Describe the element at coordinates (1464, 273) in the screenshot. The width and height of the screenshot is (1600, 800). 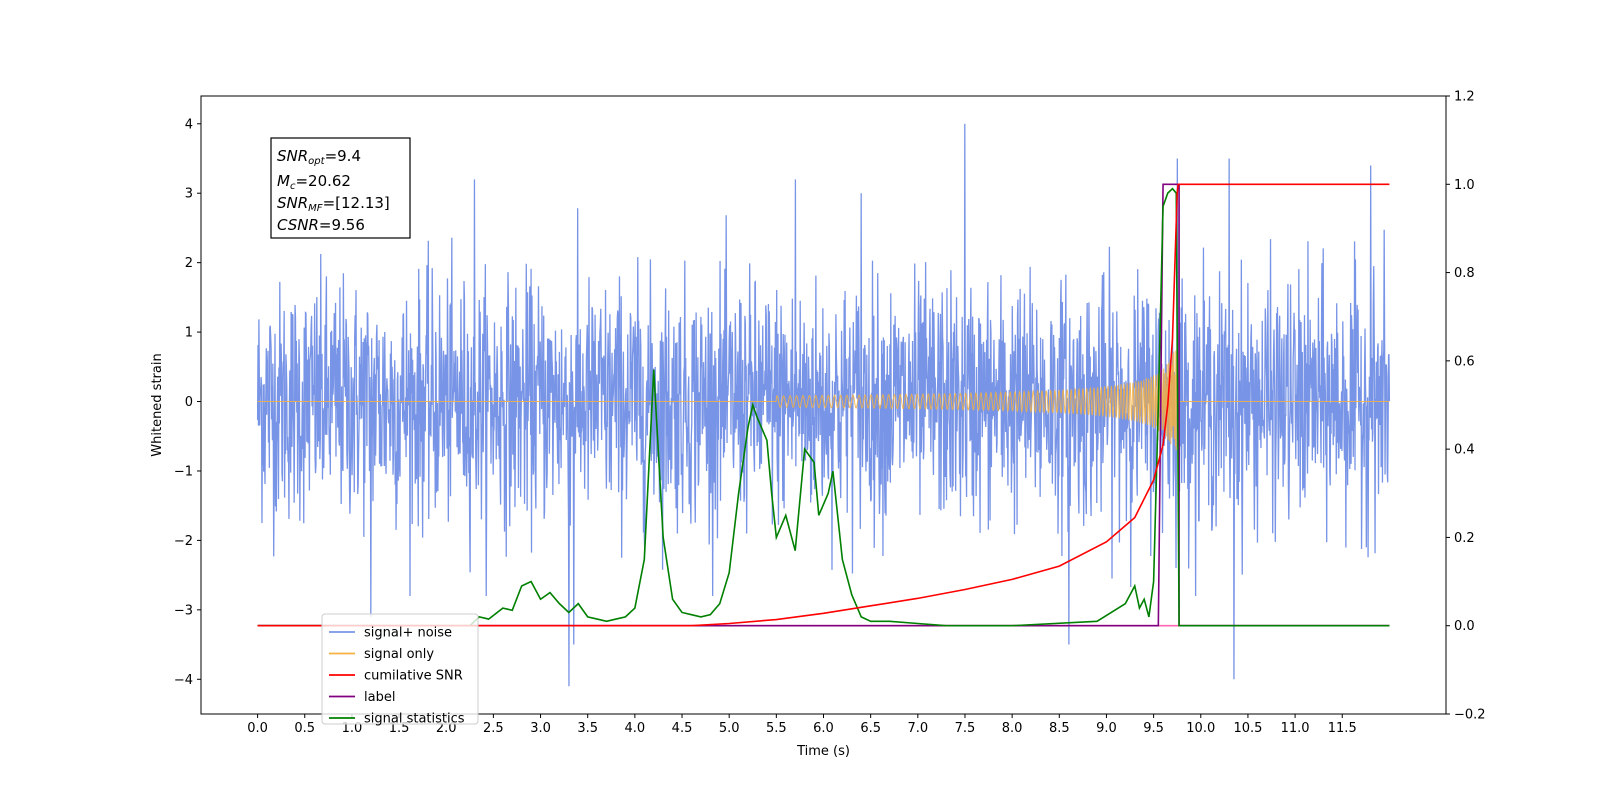
I see `y-right-tick-label: 0.8` at that location.